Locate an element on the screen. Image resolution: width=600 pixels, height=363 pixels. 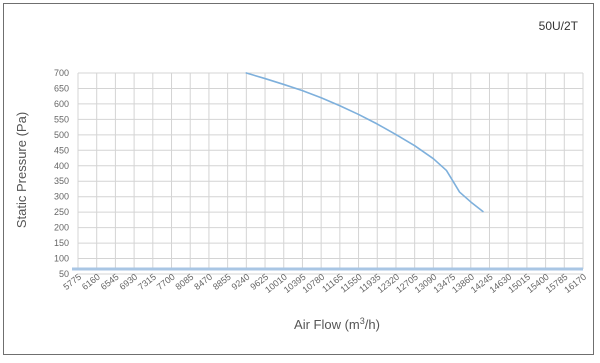
x-axis-title: Air Flow (m3/h) is located at coordinates (337, 324).